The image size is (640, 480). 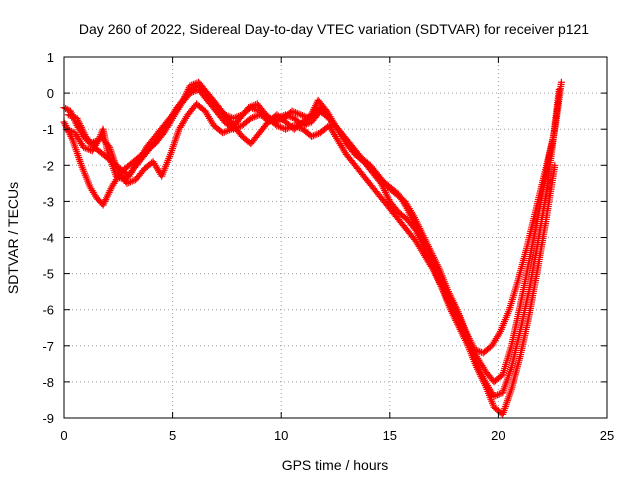 What do you see at coordinates (63, 435) in the screenshot?
I see `x-tick-label: 0` at bounding box center [63, 435].